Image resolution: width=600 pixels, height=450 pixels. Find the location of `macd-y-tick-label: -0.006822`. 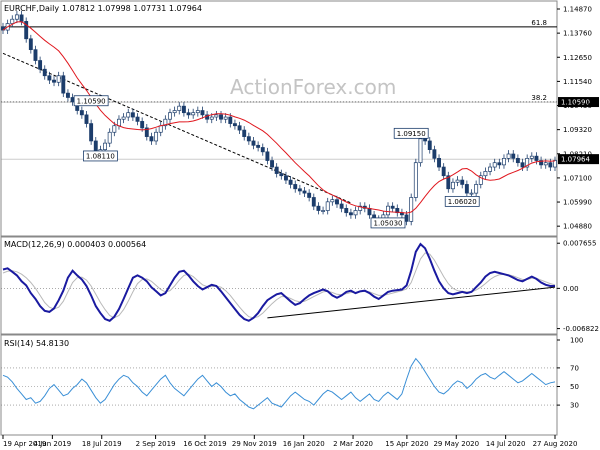

macd-y-tick-label: -0.006822 is located at coordinates (581, 329).